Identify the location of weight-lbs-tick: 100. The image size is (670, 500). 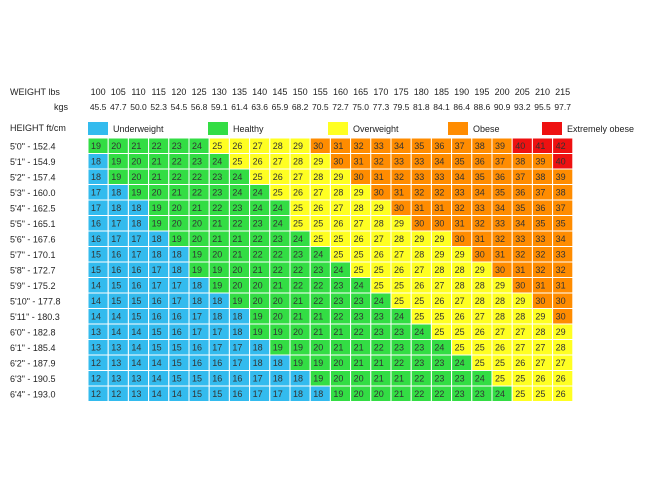
(98, 92).